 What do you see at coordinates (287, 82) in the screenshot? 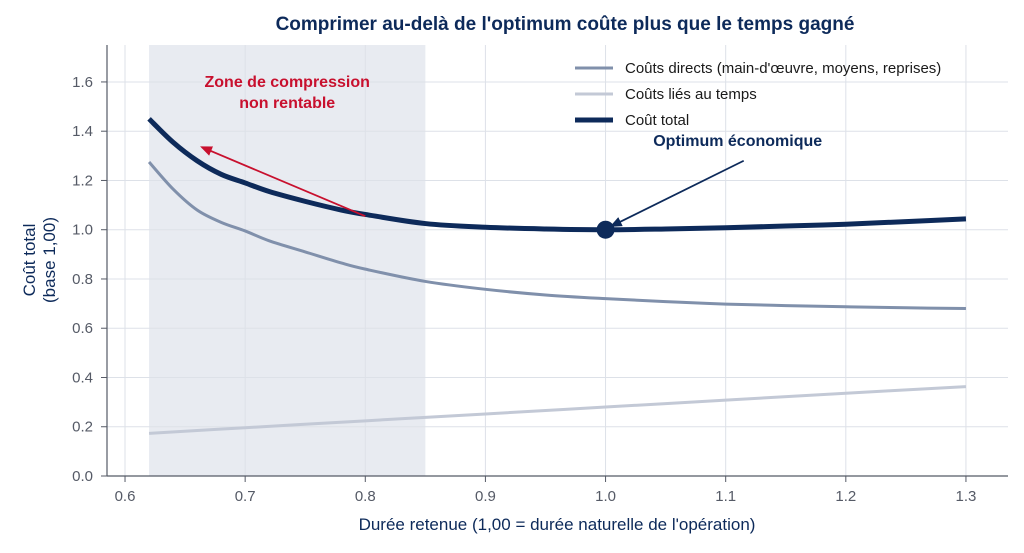
I see `compression-zone-label: Zone de compression` at bounding box center [287, 82].